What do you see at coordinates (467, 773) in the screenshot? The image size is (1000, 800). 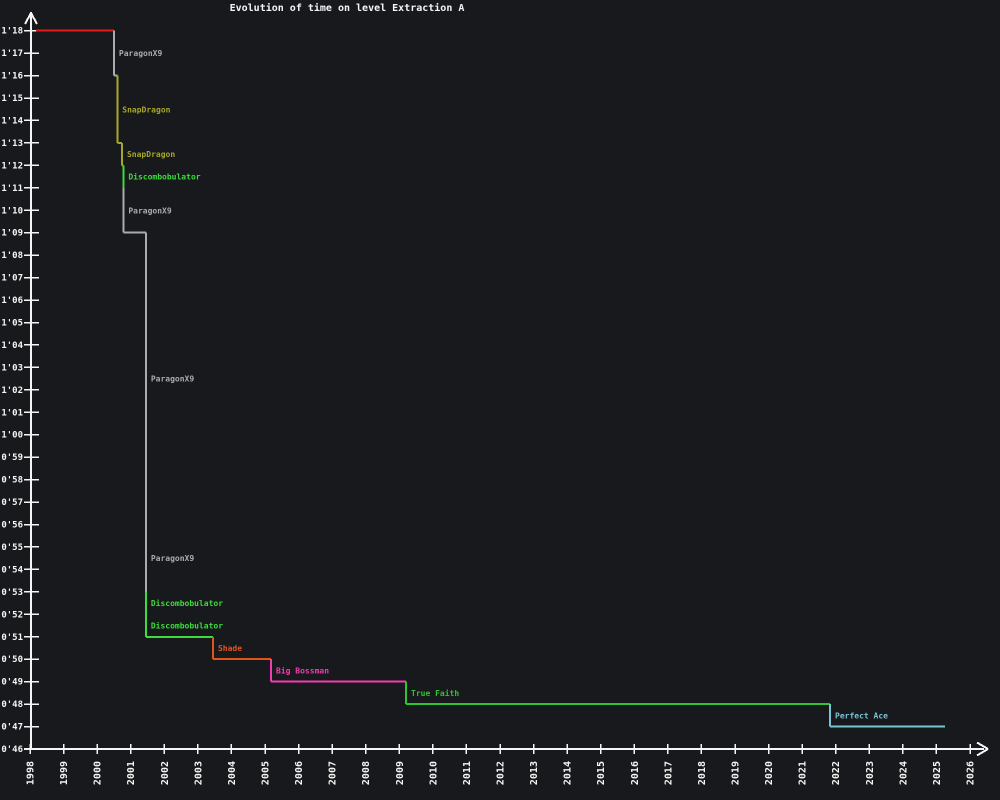 I see `x-tick-label: 2011` at bounding box center [467, 773].